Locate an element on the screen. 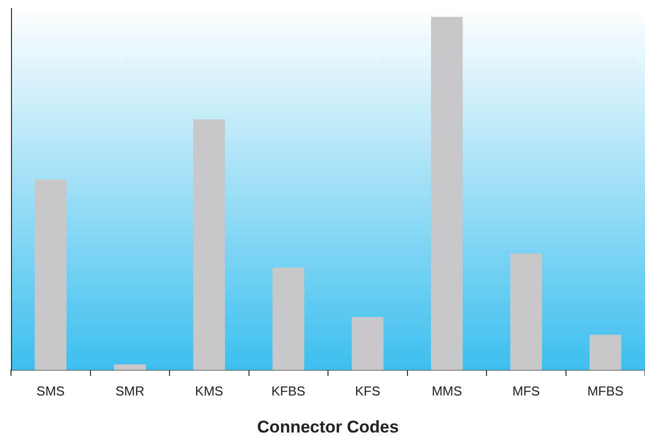 The height and width of the screenshot is (446, 645). x-tick-label: KFS is located at coordinates (367, 390).